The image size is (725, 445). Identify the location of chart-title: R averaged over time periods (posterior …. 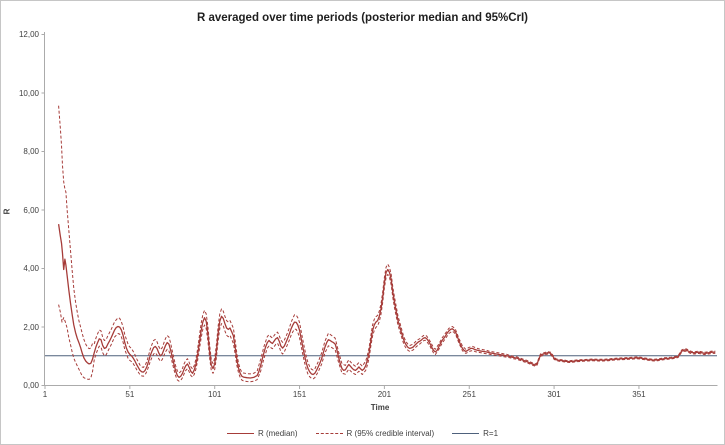
(362, 18).